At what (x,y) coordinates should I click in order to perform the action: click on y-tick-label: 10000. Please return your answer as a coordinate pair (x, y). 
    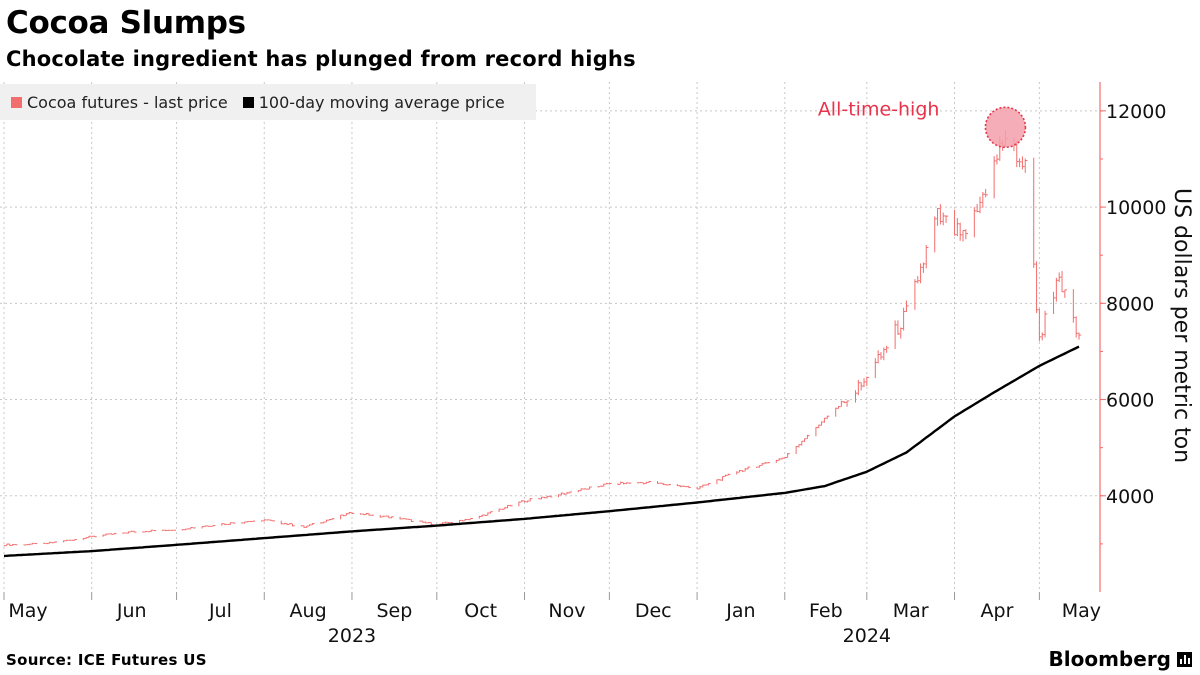
    Looking at the image, I should click on (1136, 208).